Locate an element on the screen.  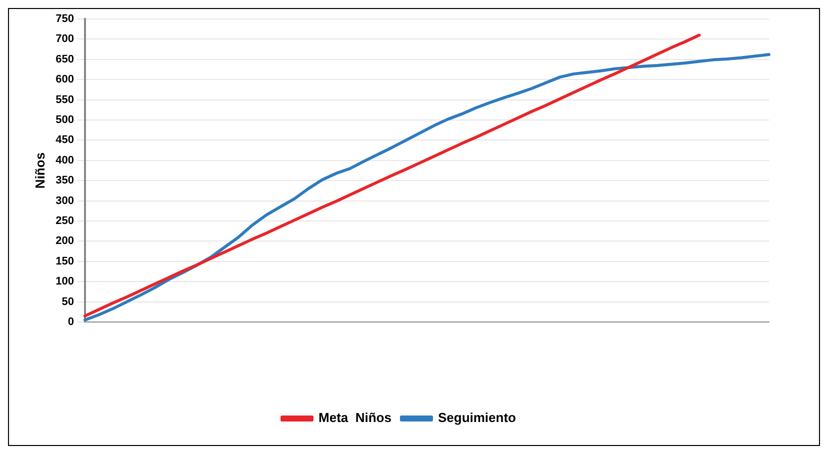
y-tick-label: 450 is located at coordinates (65, 140).